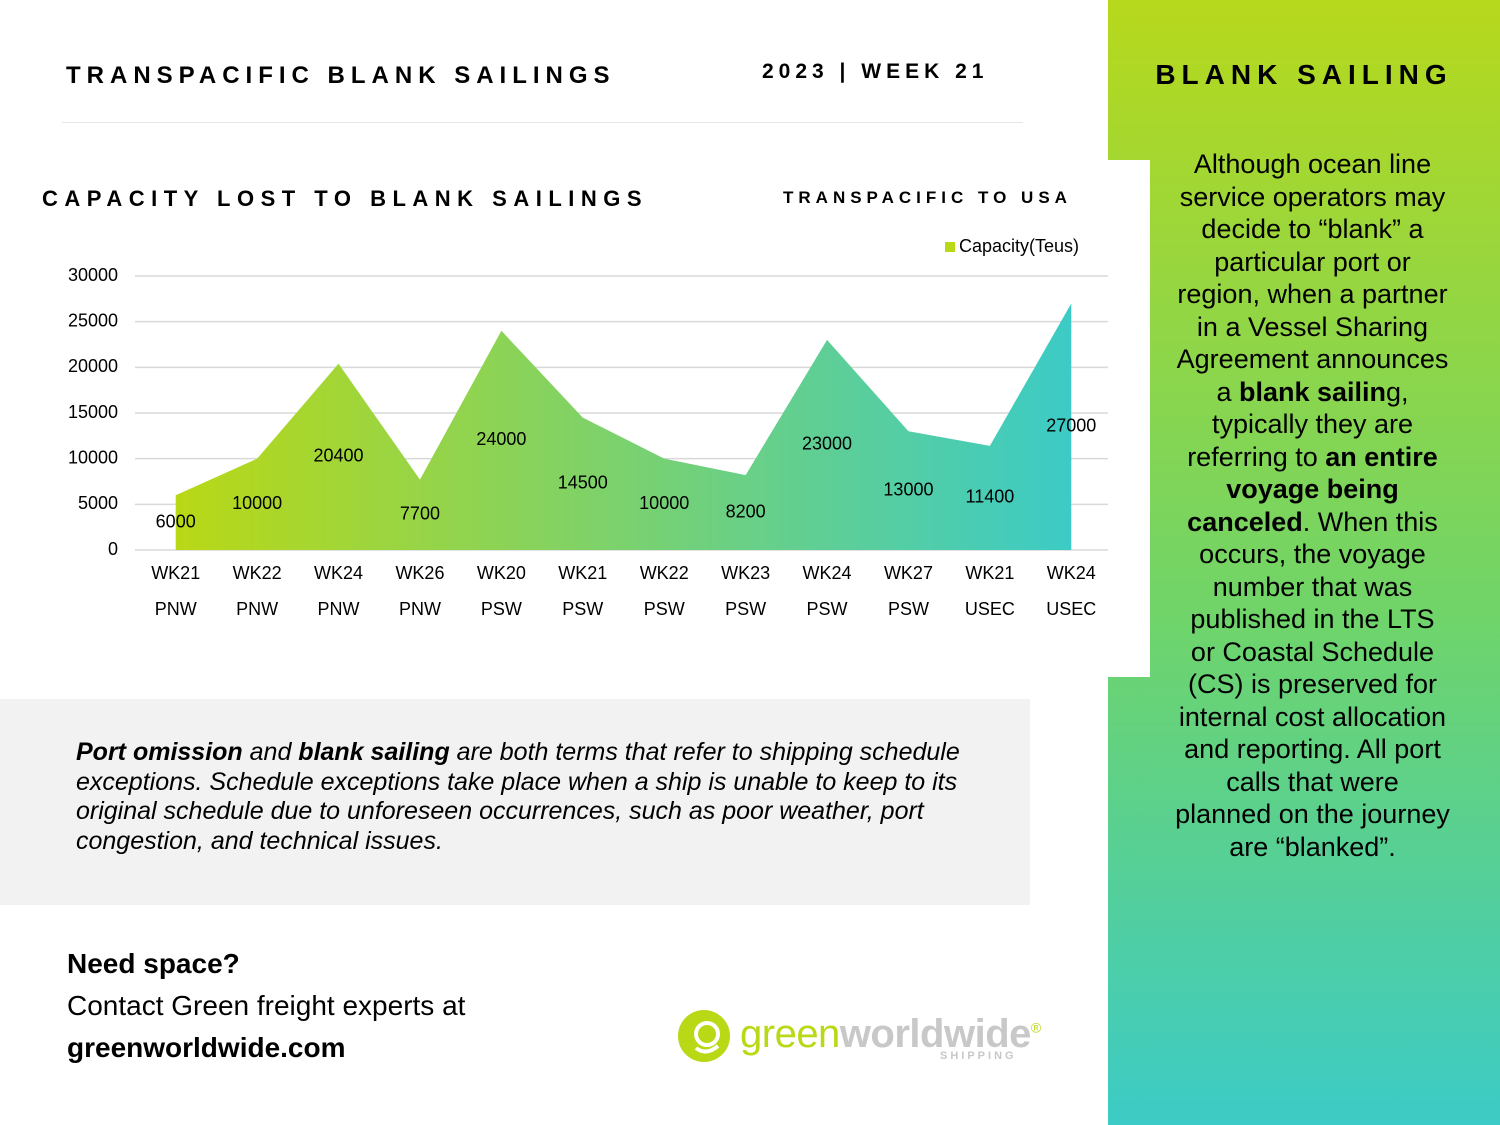  What do you see at coordinates (339, 456) in the screenshot?
I see `data-label: 20400` at bounding box center [339, 456].